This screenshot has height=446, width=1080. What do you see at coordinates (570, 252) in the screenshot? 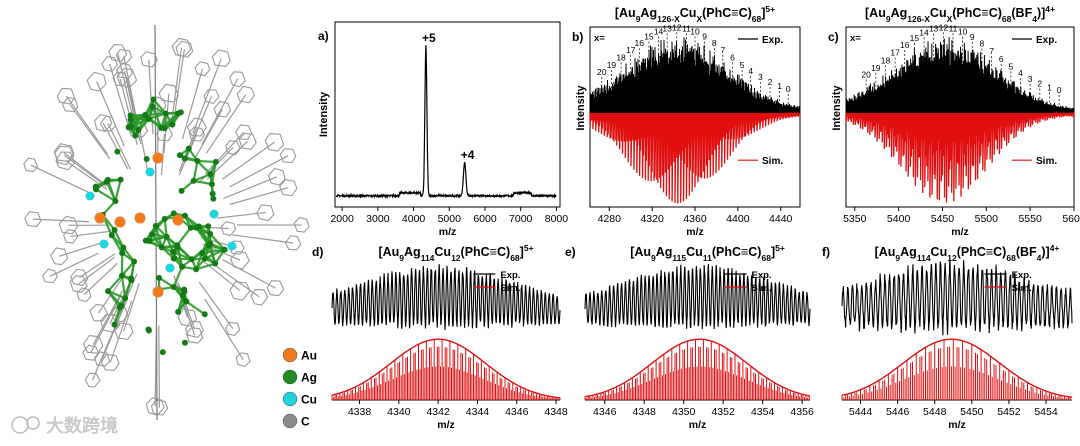
I see `panel-label: e)` at bounding box center [570, 252].